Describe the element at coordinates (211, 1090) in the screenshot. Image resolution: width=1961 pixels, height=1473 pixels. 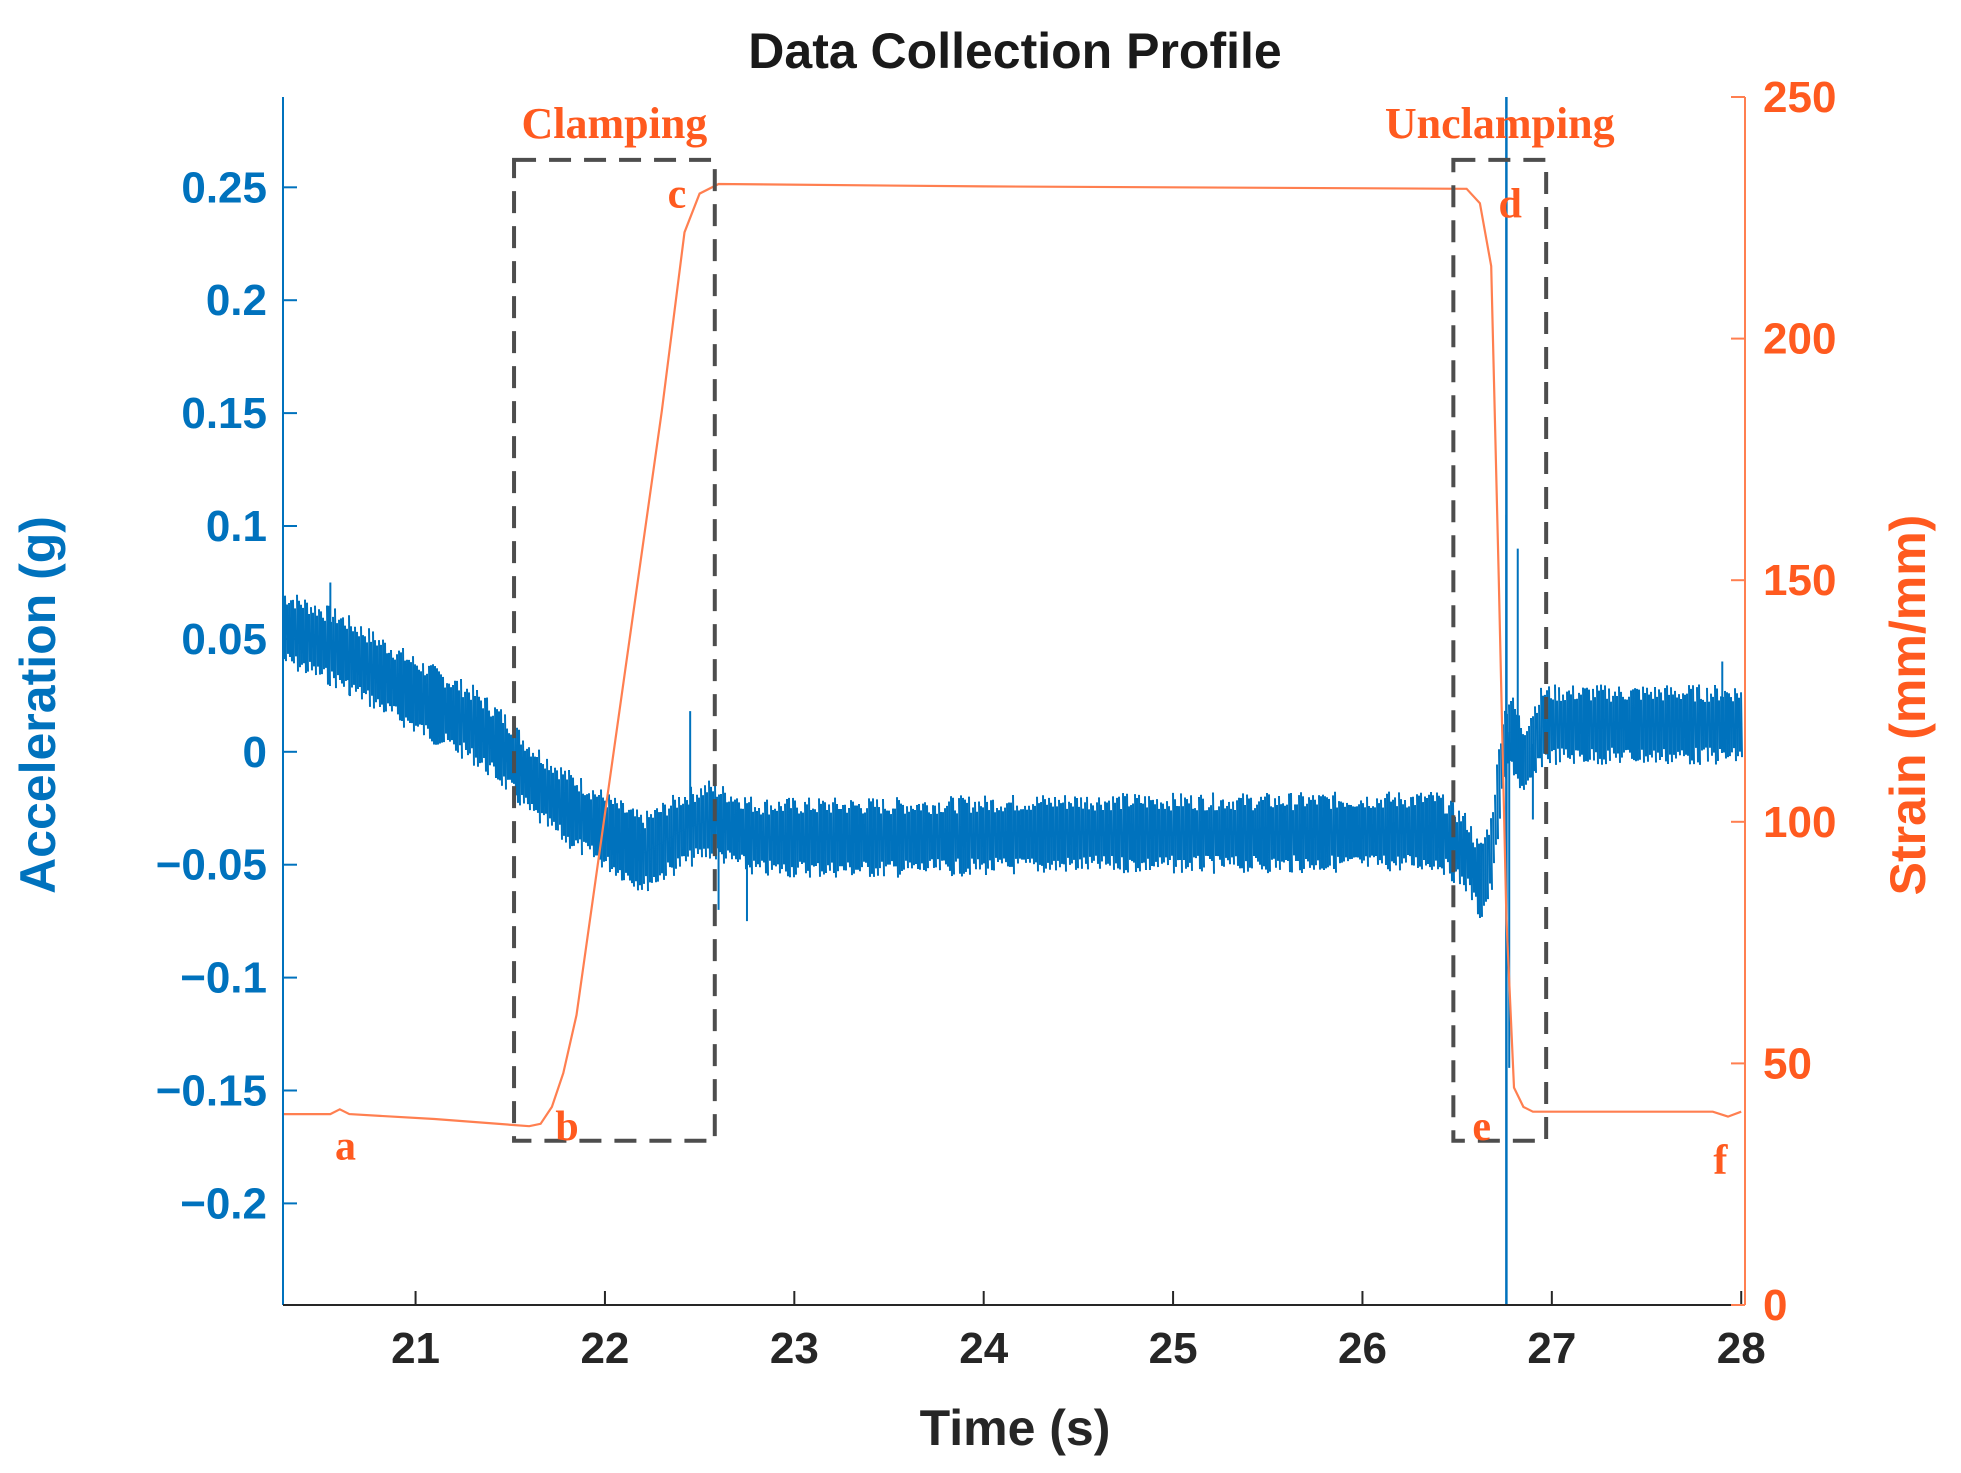
I see `y-left-tick-label: −0.15` at that location.